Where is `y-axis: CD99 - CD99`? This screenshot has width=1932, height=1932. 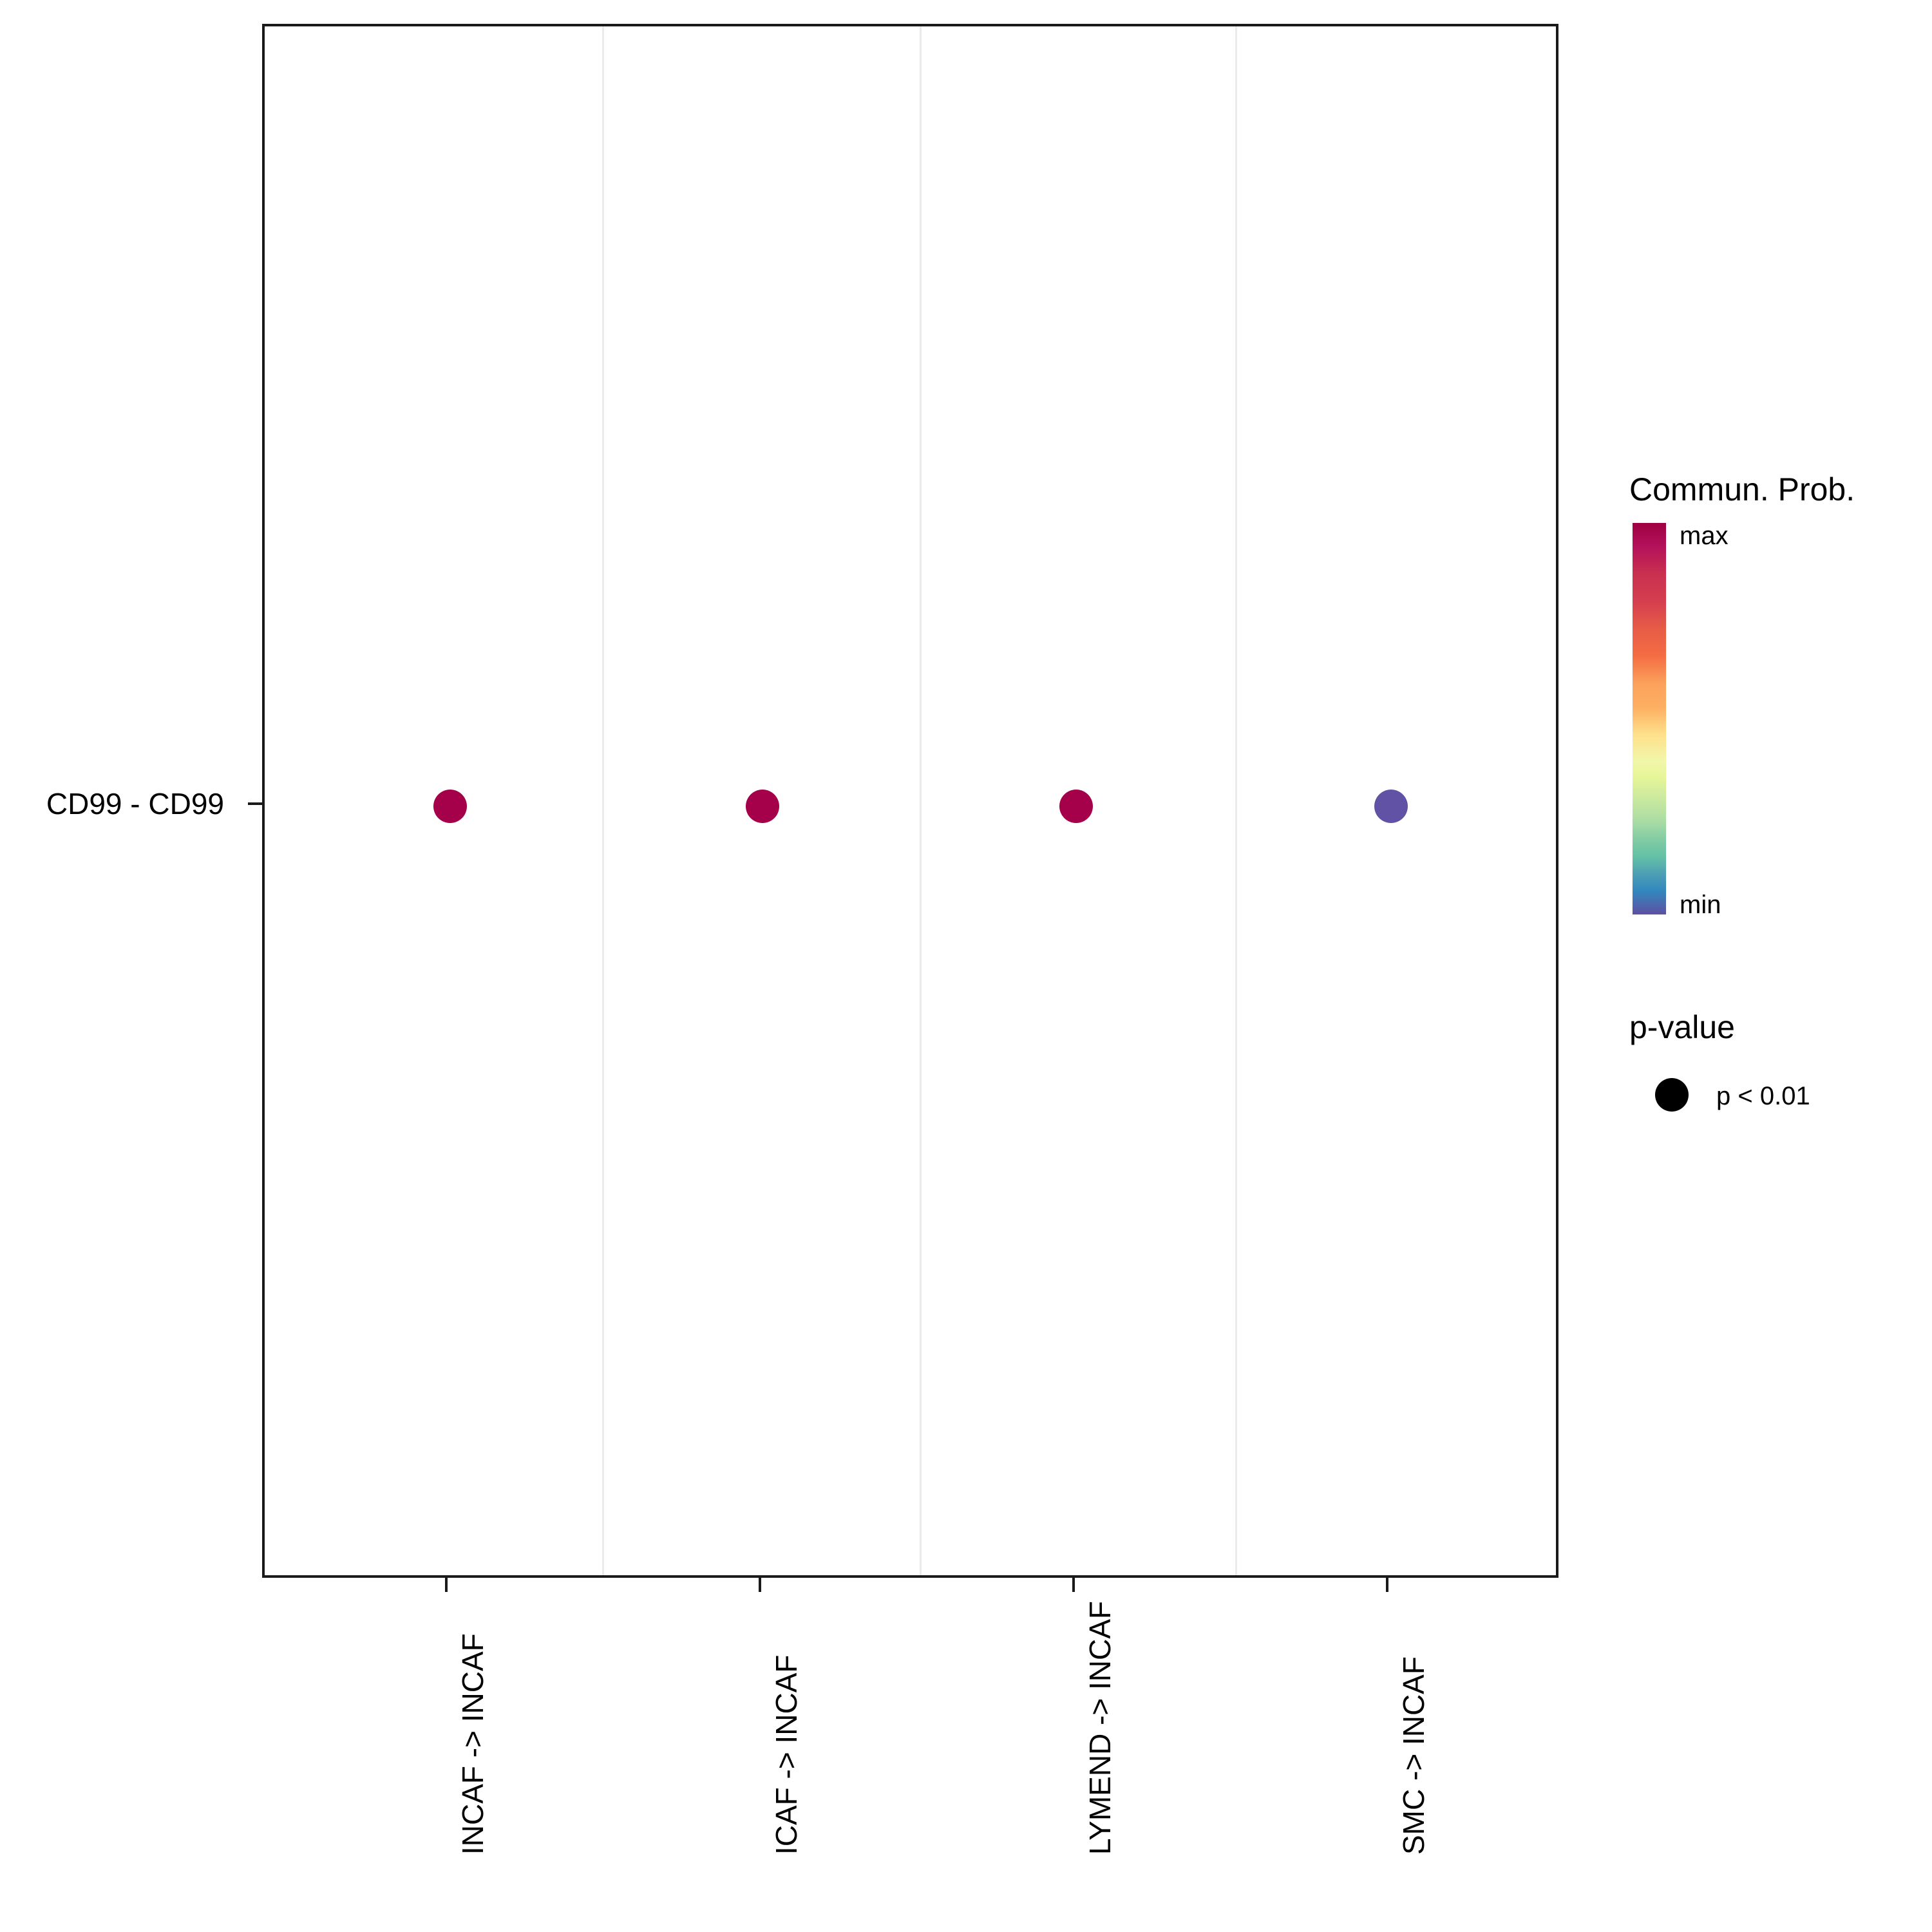 y-axis: CD99 - CD99 is located at coordinates (123, 966).